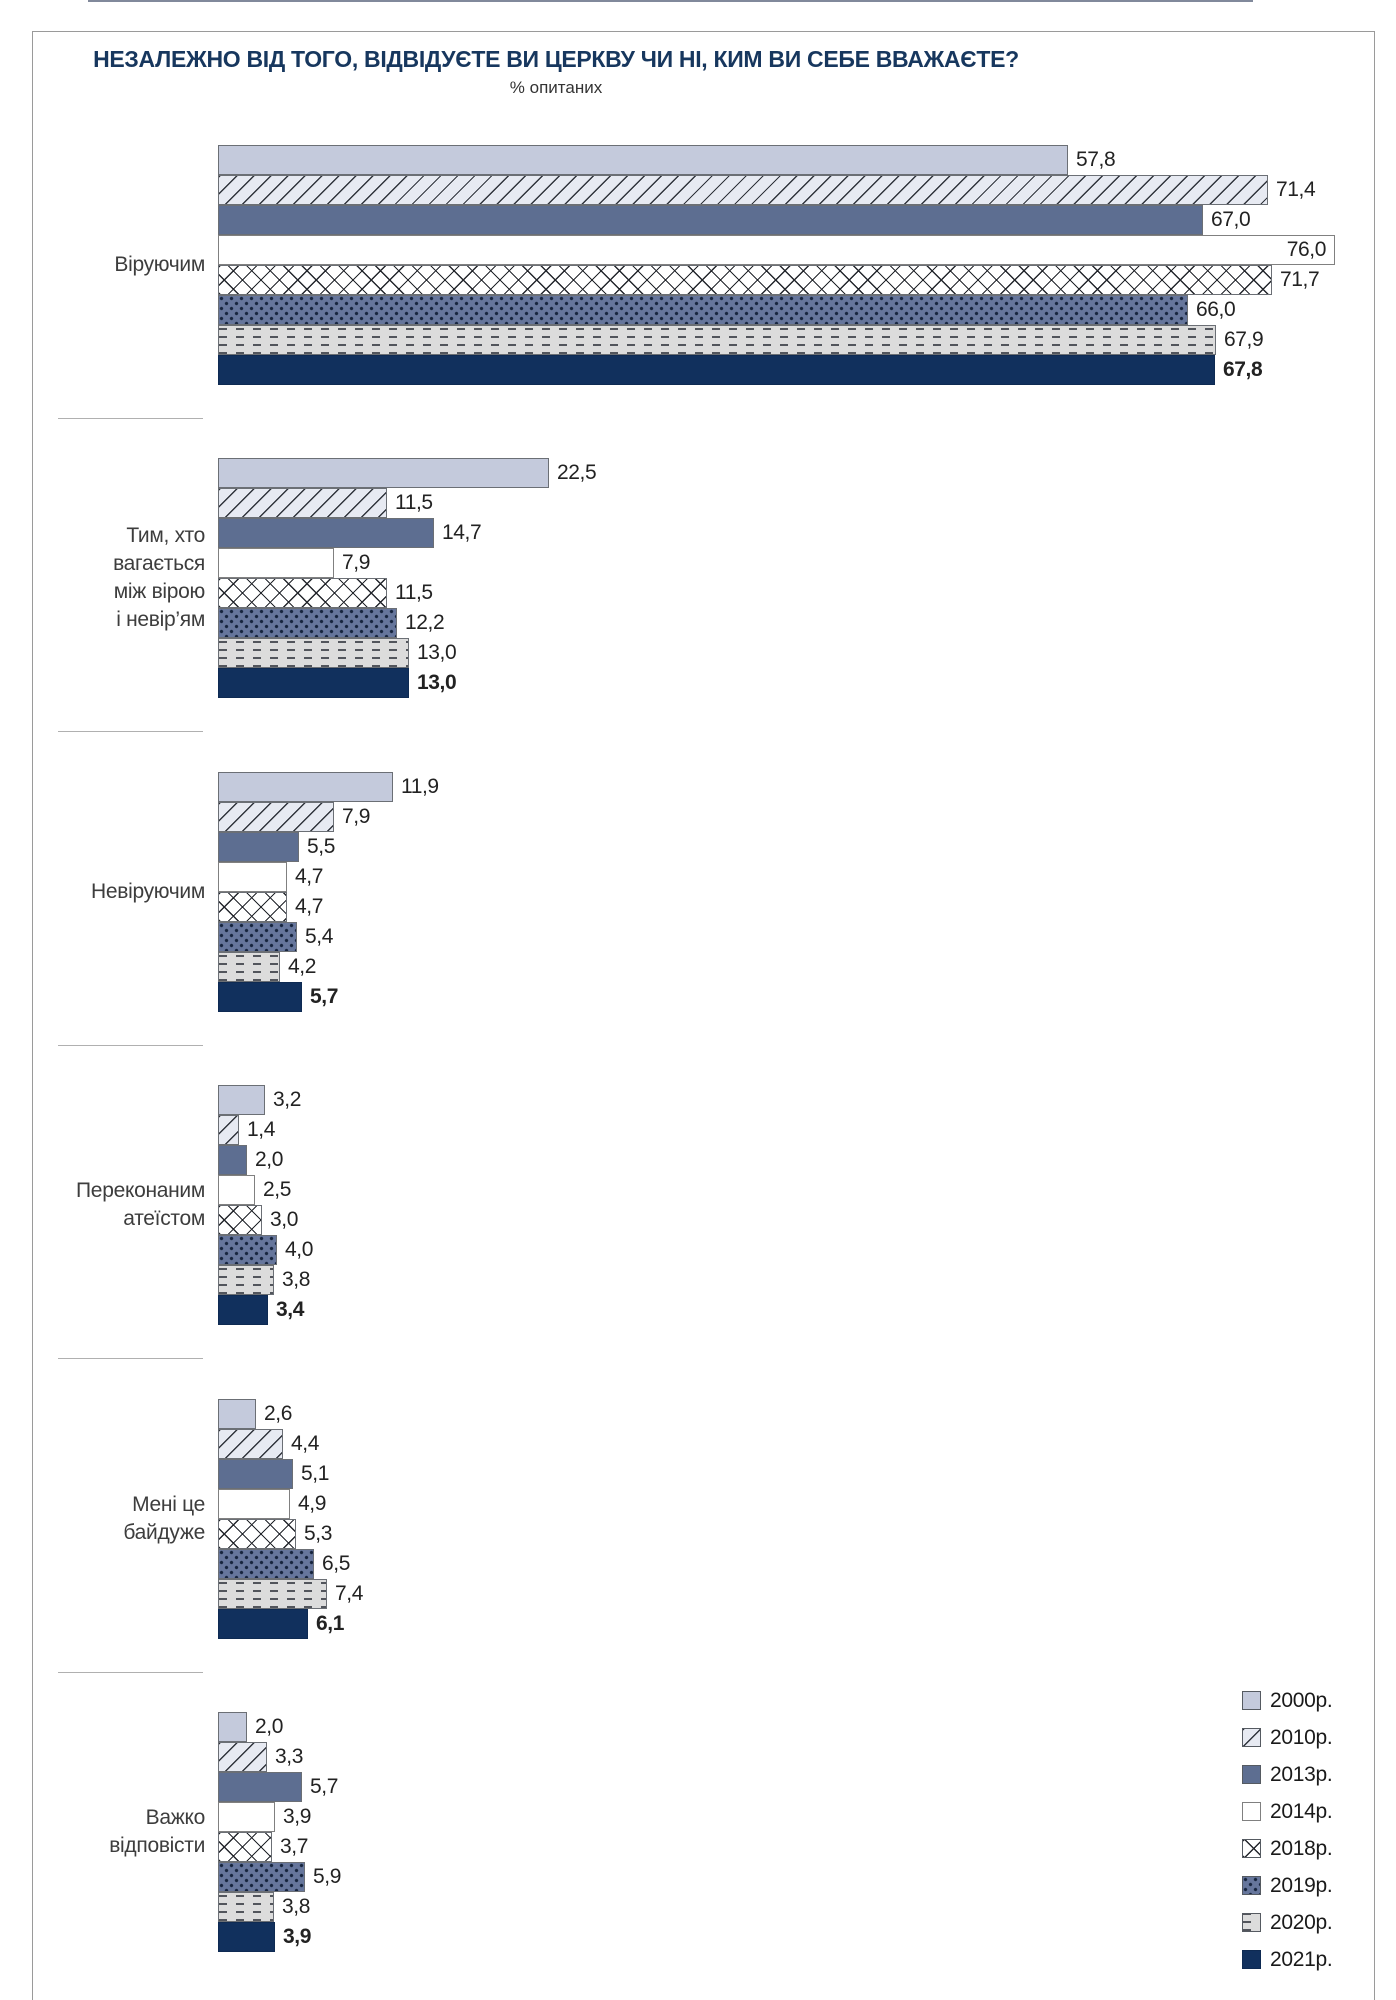  Describe the element at coordinates (324, 996) in the screenshot. I see `bar-value-label: 5,7` at that location.